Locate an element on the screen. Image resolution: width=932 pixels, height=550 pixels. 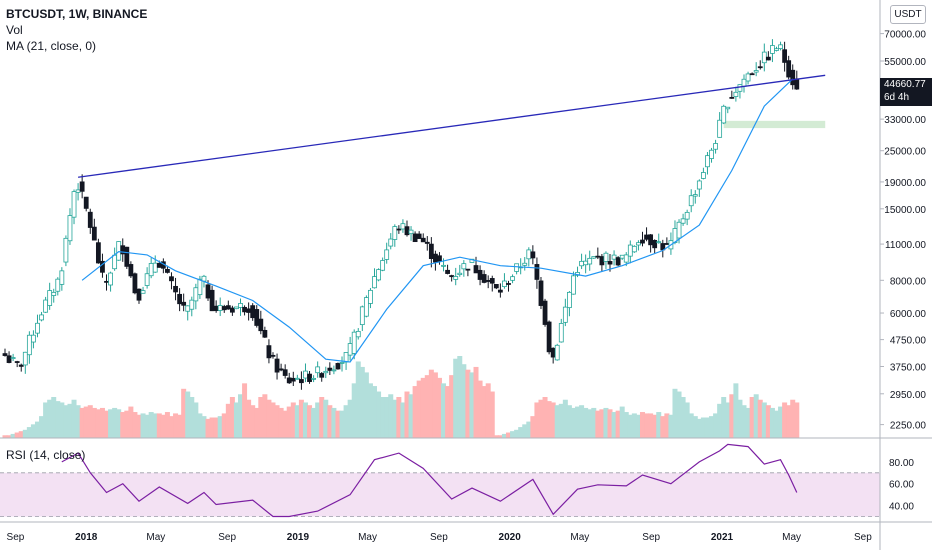
volume-bars is located at coordinates (401, 397).